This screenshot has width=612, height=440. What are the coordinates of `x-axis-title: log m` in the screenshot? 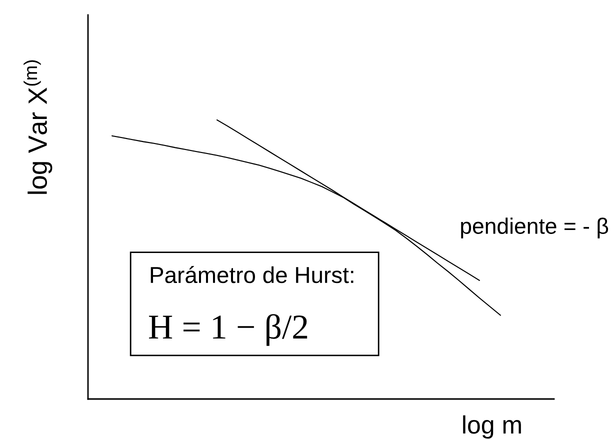 It's located at (492, 427).